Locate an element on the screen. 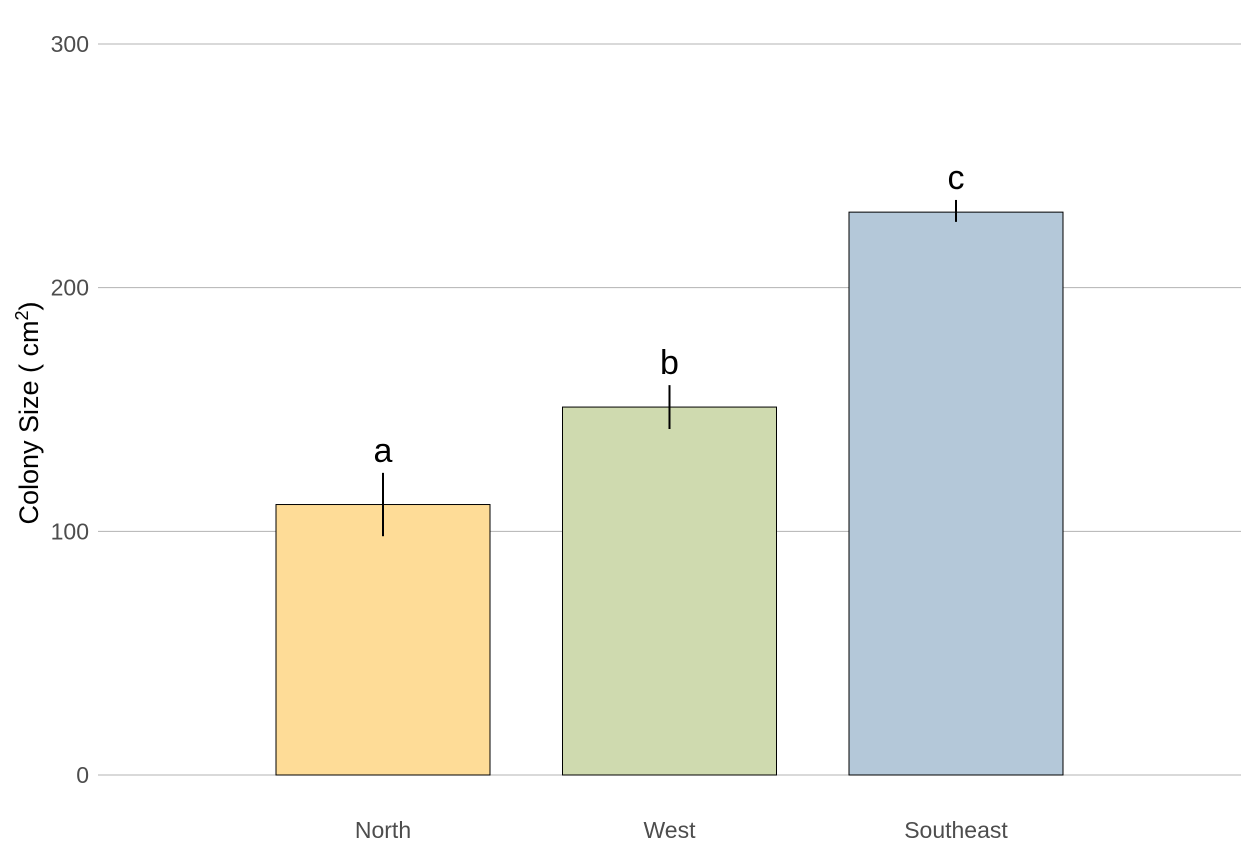 The height and width of the screenshot is (850, 1250). y-axis-title: Colony Size ( cm2) is located at coordinates (28, 412).